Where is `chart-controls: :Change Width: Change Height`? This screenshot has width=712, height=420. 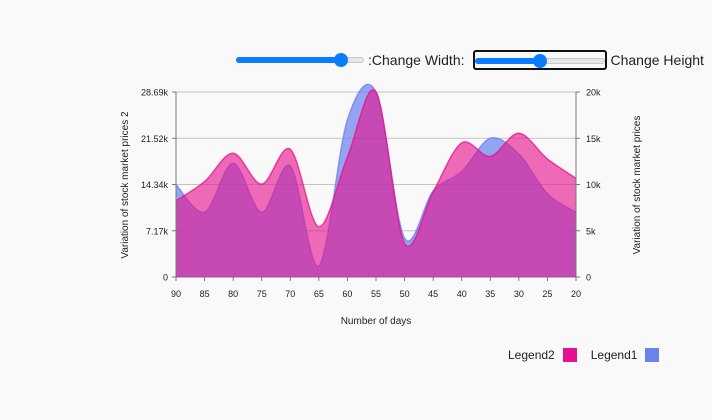
chart-controls: :Change Width: Change Height is located at coordinates (471, 60).